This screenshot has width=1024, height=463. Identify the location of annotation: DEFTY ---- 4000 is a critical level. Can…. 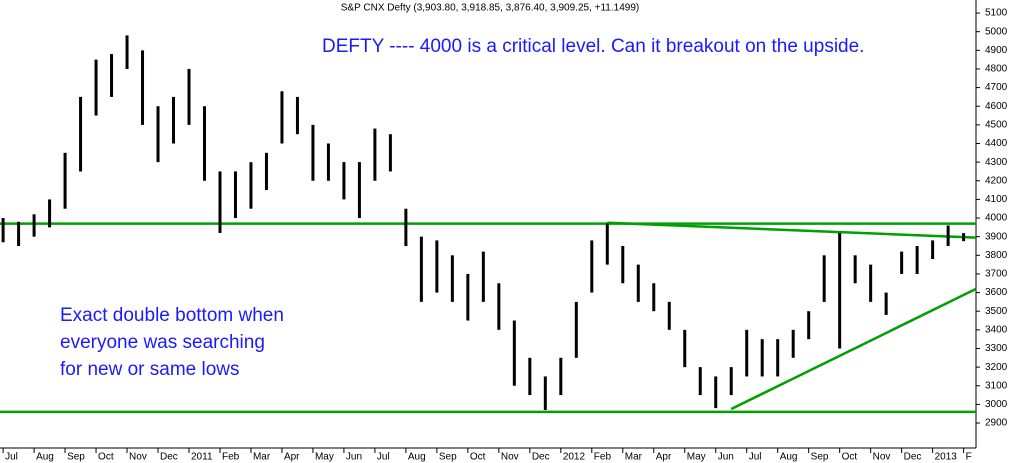
(593, 46).